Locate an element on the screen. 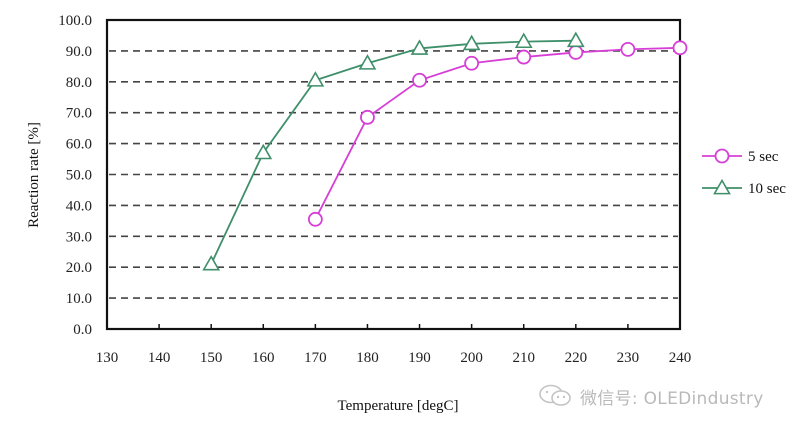 The image size is (800, 431). legend-label: 10 sec is located at coordinates (767, 189).